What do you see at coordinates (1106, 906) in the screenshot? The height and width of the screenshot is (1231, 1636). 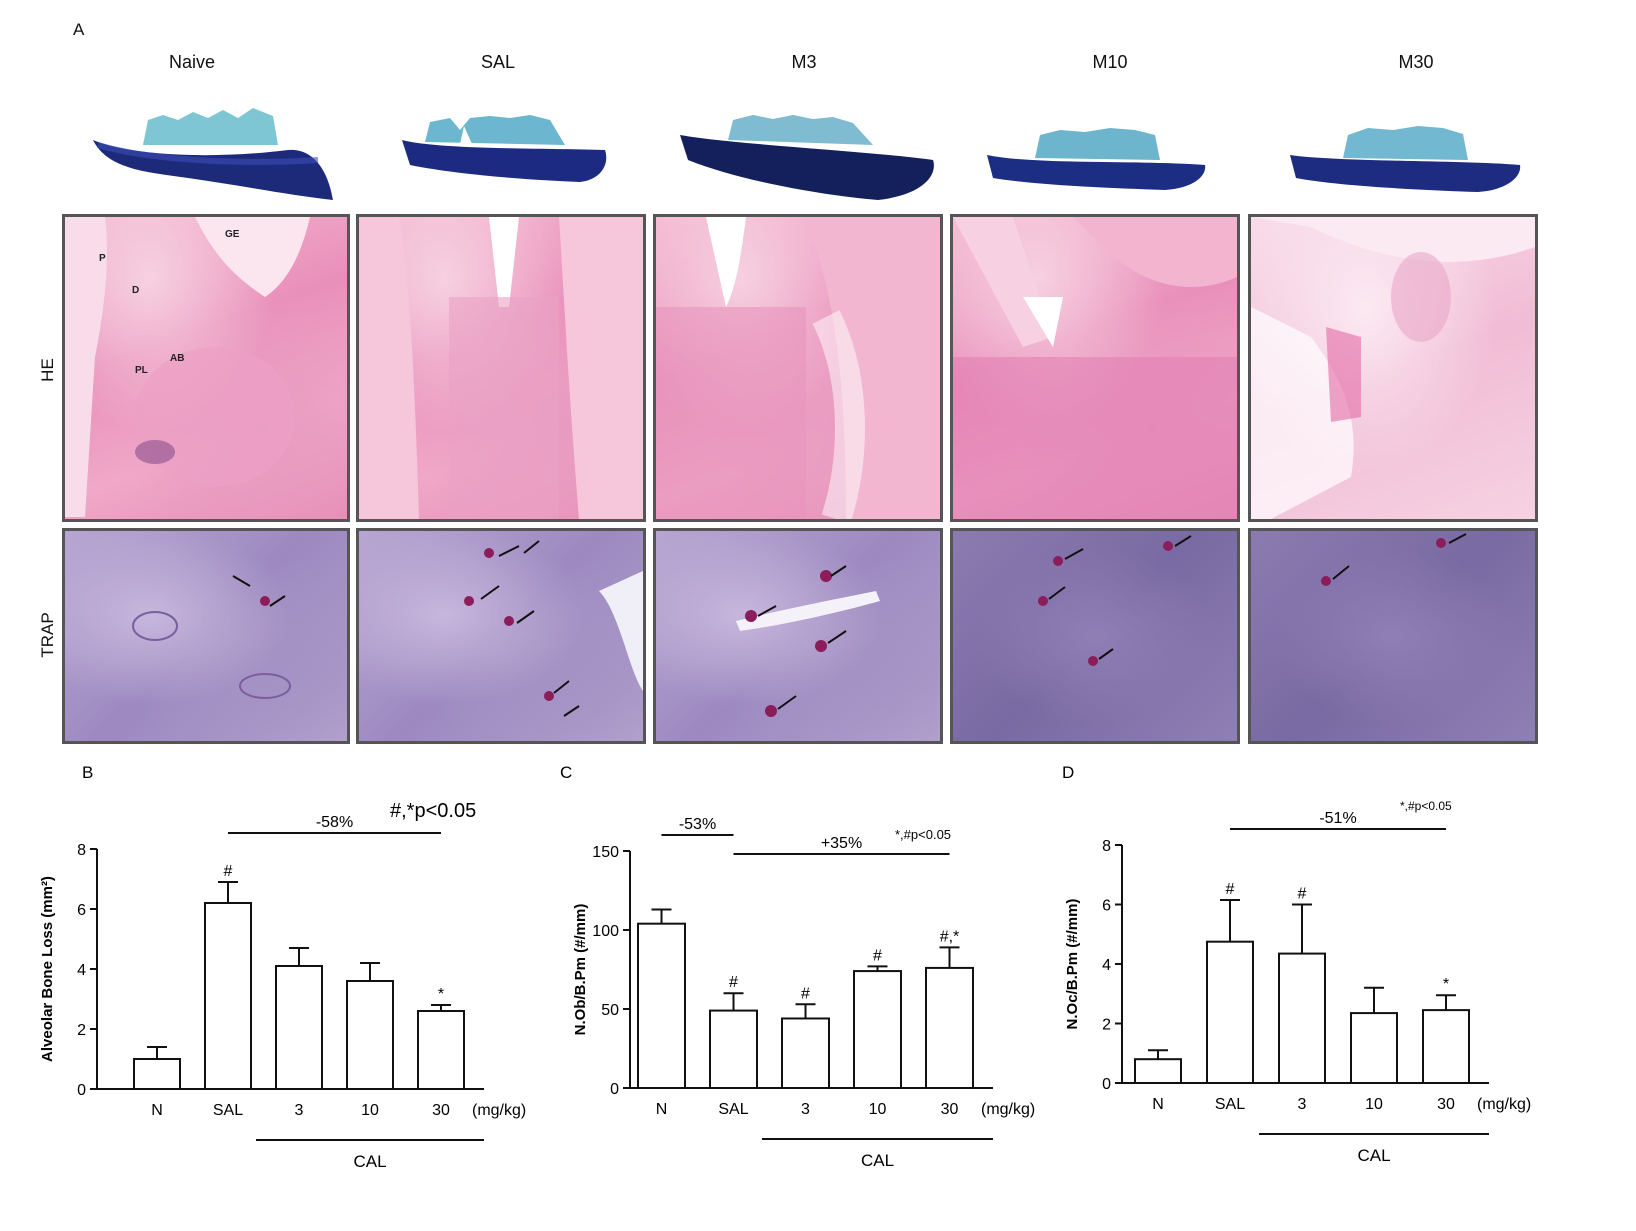 I see `chart-d-ytick-label-3: 6` at bounding box center [1106, 906].